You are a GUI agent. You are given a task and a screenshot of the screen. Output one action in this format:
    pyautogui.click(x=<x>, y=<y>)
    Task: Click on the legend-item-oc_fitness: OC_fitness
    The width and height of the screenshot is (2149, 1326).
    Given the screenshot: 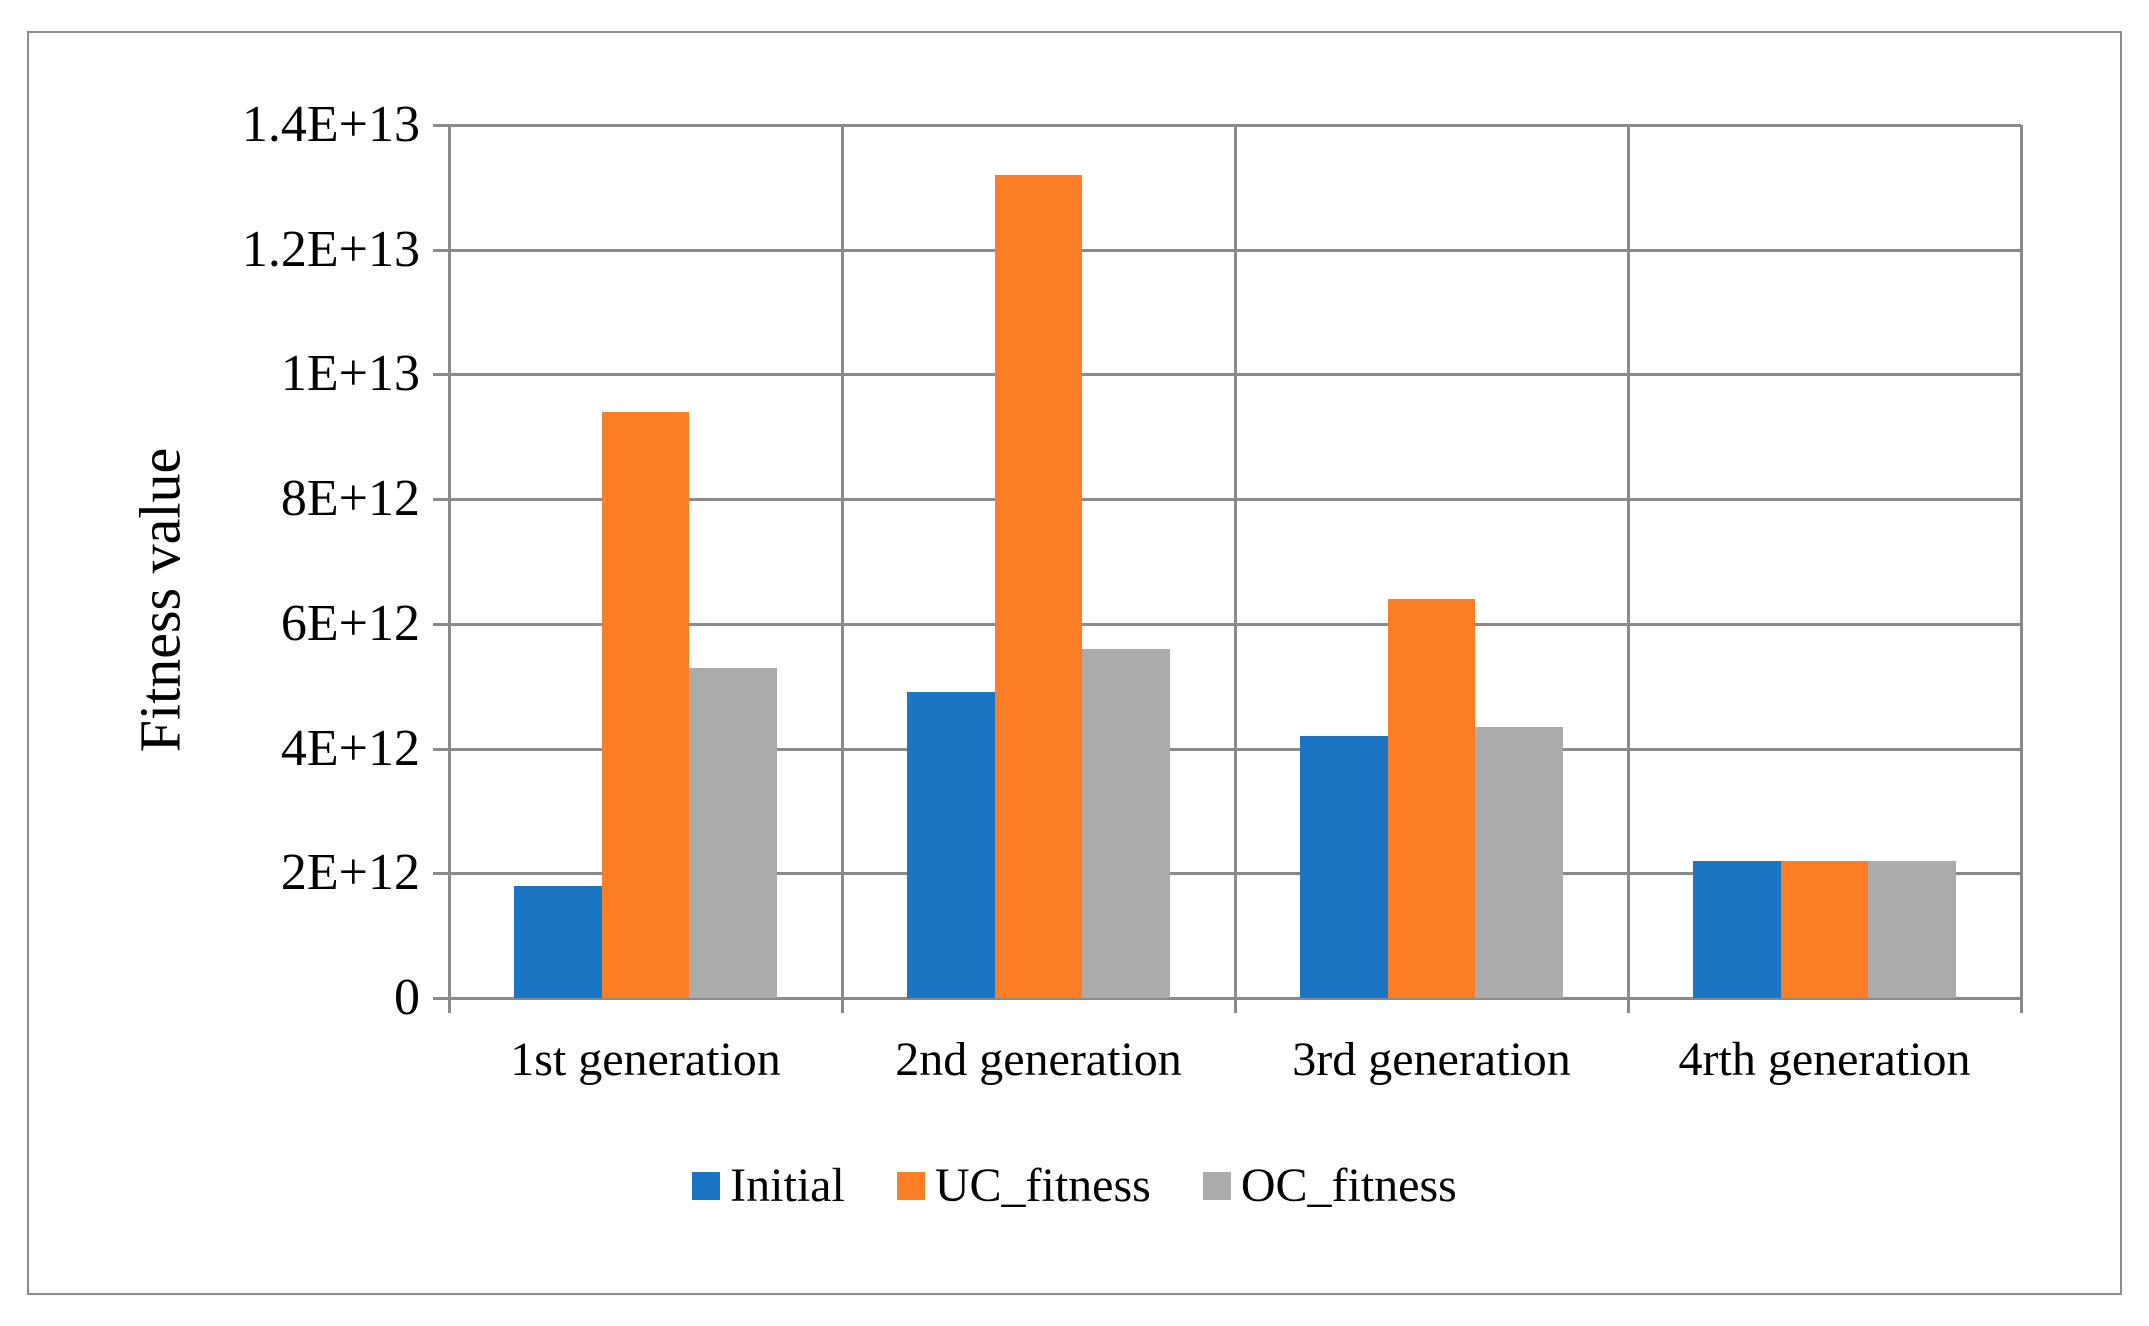 What is the action you would take?
    pyautogui.click(x=1329, y=1185)
    